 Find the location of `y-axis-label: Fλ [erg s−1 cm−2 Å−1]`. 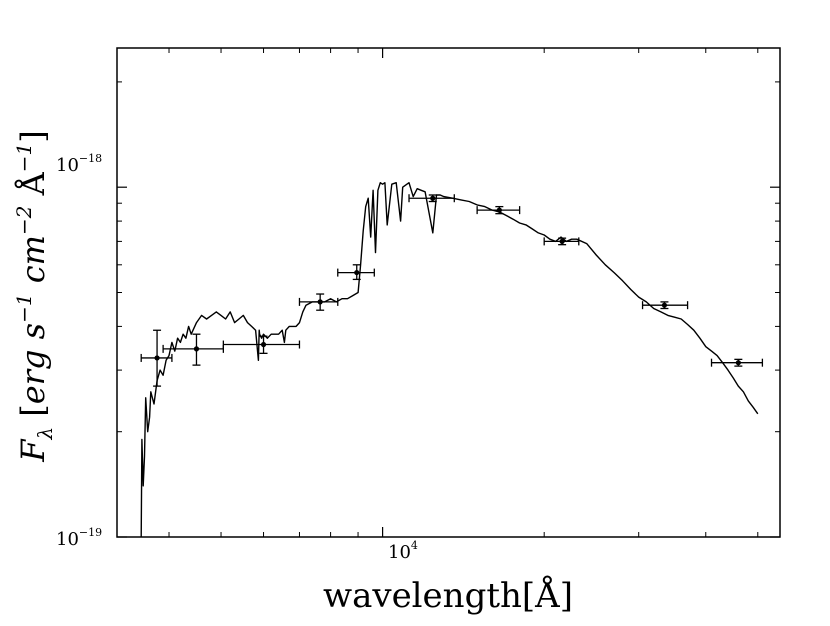

y-axis-label: Fλ [erg s−1 cm−2 Å−1] is located at coordinates (34, 296).